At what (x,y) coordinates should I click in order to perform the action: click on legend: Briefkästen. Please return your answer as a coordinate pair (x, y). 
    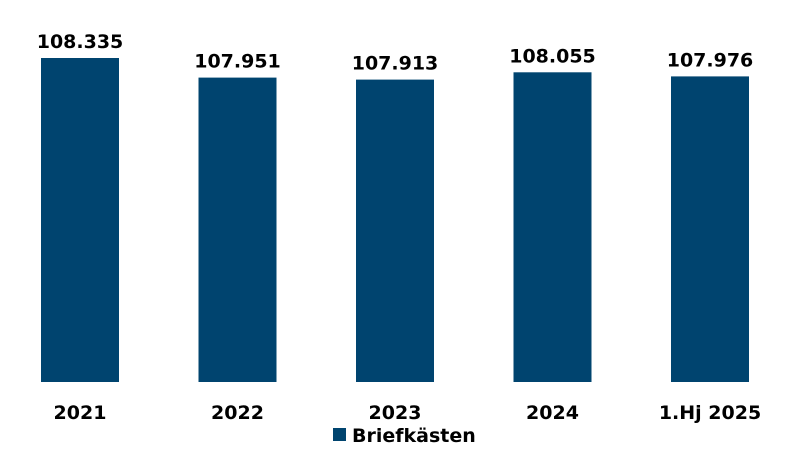
    Looking at the image, I should click on (404, 436).